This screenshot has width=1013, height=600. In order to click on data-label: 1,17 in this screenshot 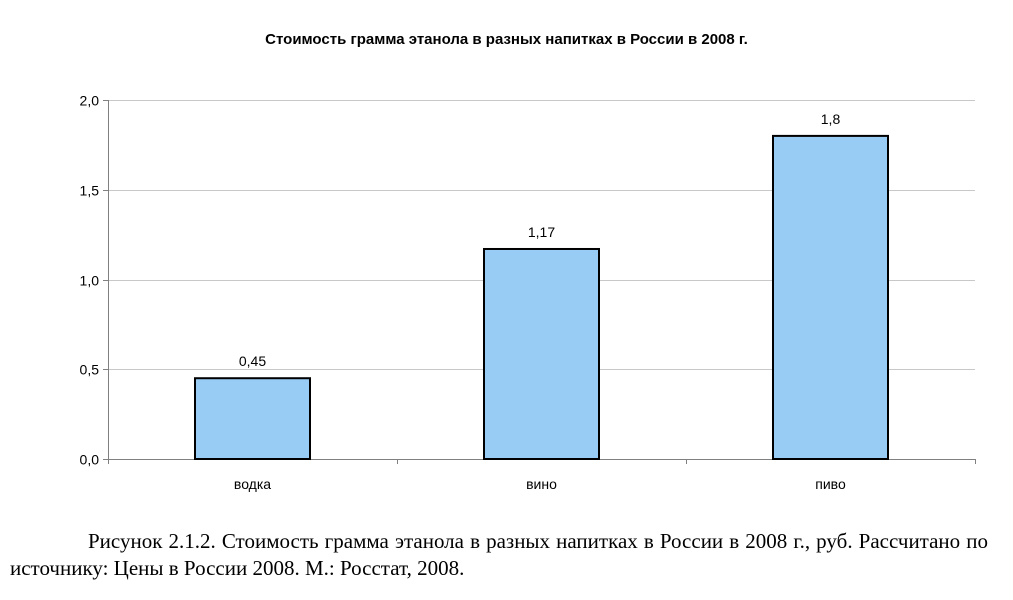, I will do `click(541, 232)`.